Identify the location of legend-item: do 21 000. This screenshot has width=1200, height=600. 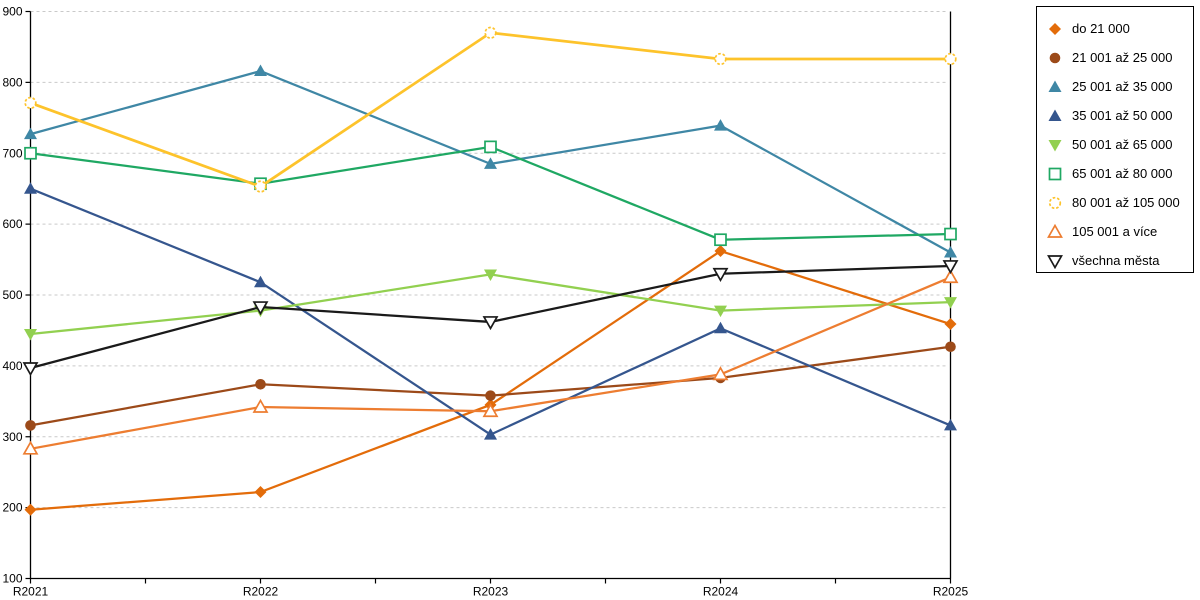
(1117, 28).